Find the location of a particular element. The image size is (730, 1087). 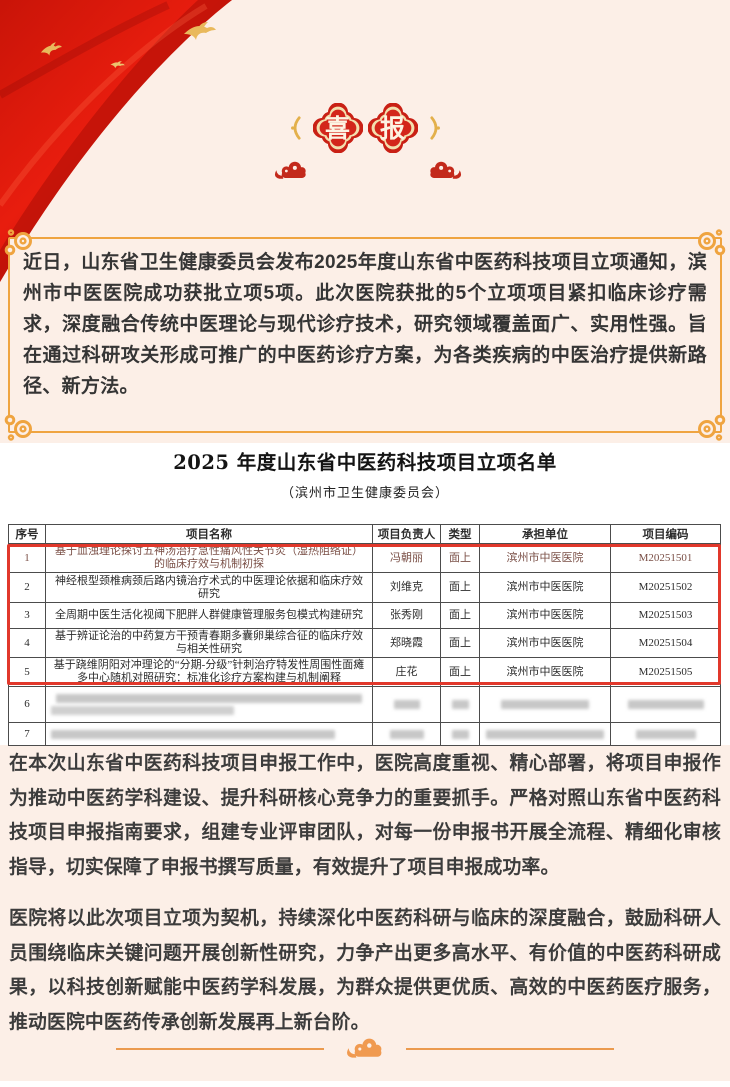

table-row-redacted: 6 is located at coordinates (364, 704).